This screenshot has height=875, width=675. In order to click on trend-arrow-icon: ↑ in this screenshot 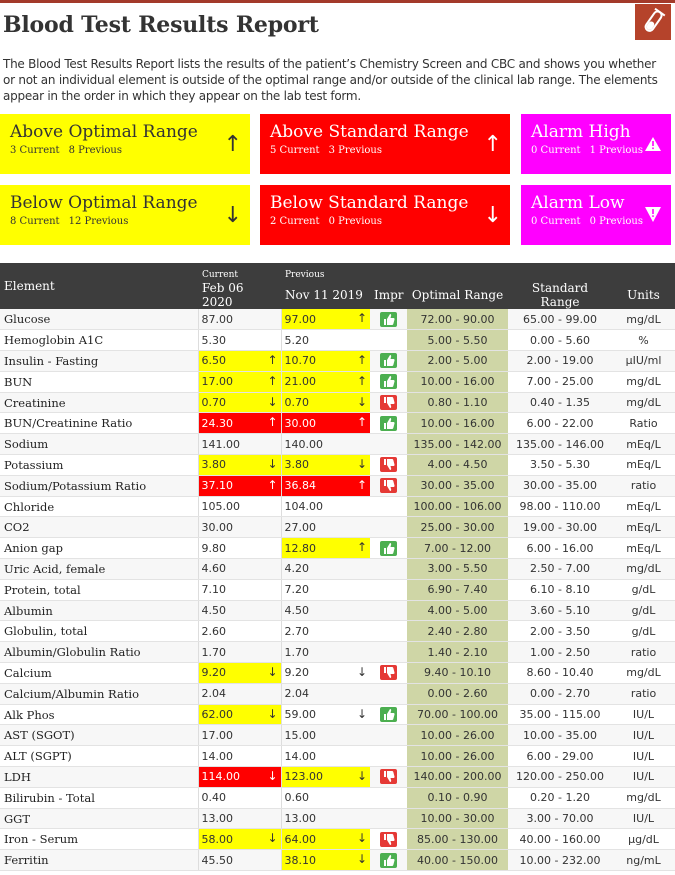, I will do `click(361, 360)`.